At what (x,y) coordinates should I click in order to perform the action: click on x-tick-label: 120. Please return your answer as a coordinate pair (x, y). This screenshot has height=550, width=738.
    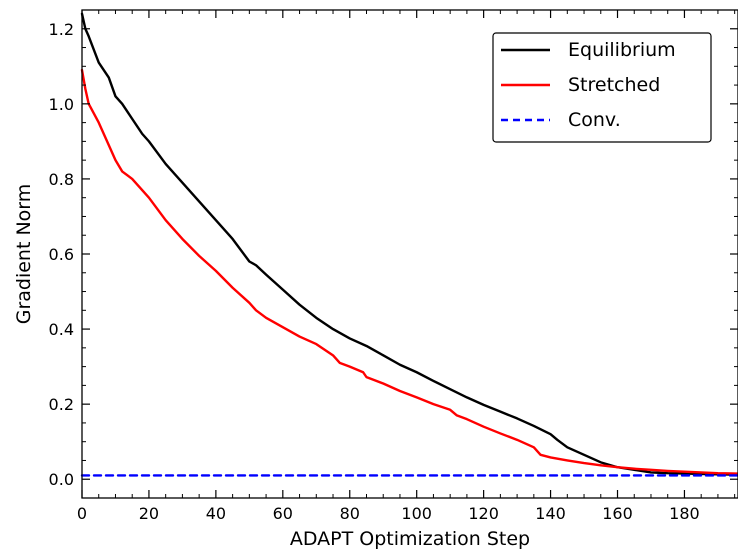
    Looking at the image, I should click on (483, 513).